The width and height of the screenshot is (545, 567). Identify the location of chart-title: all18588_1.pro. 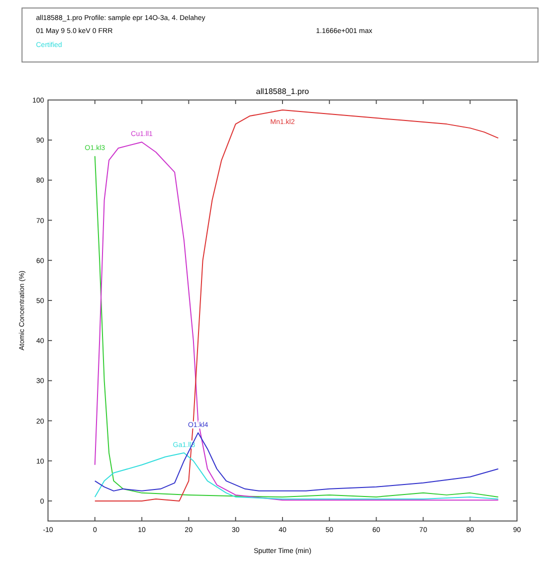
(283, 91).